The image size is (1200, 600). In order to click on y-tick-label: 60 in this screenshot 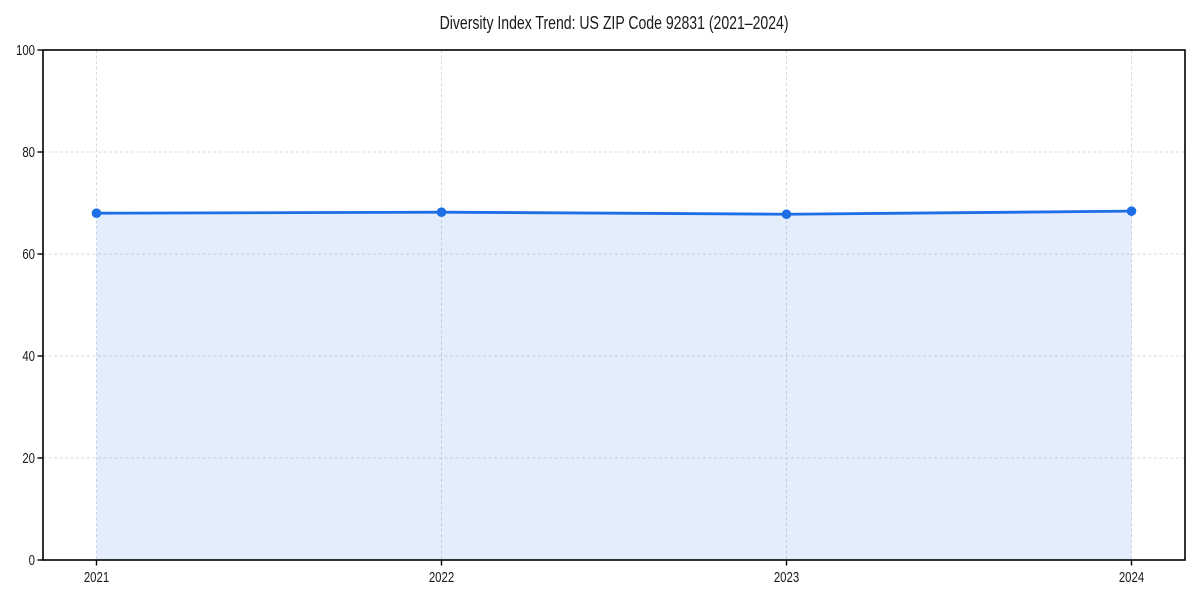, I will do `click(28, 254)`.